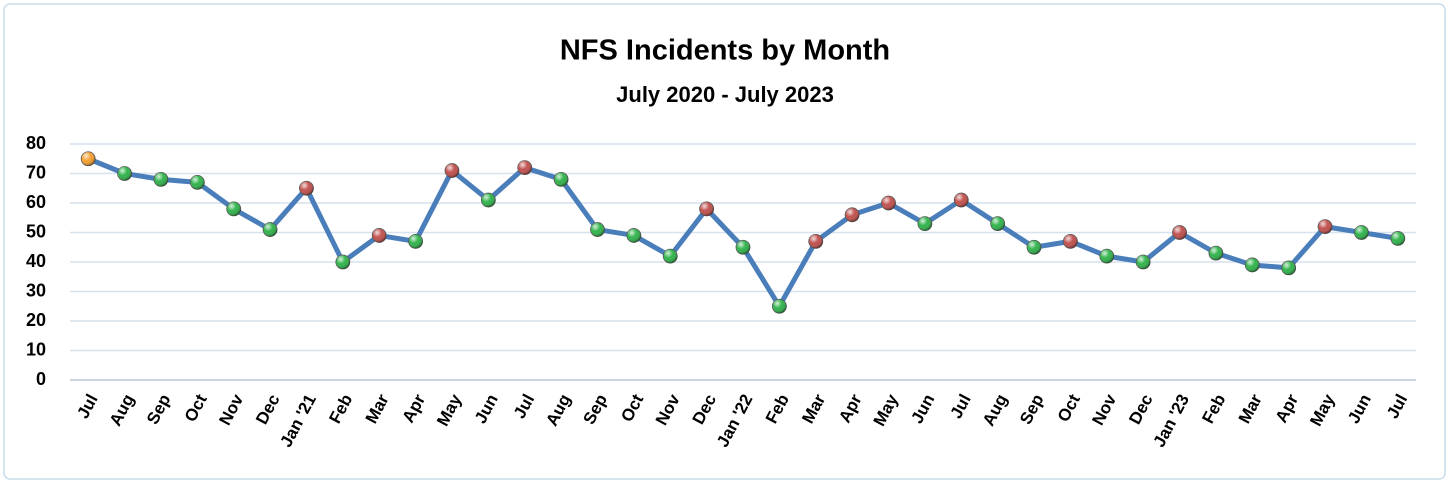  What do you see at coordinates (36, 349) in the screenshot?
I see `y-tick-label: 10` at bounding box center [36, 349].